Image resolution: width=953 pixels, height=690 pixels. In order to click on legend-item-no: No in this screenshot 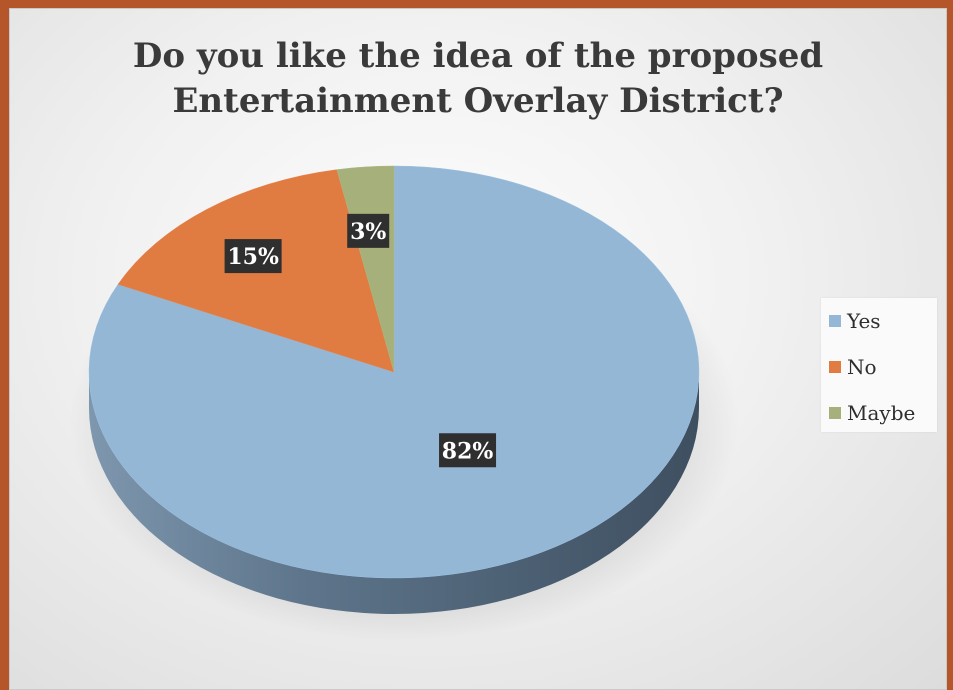, I will do `click(879, 367)`.